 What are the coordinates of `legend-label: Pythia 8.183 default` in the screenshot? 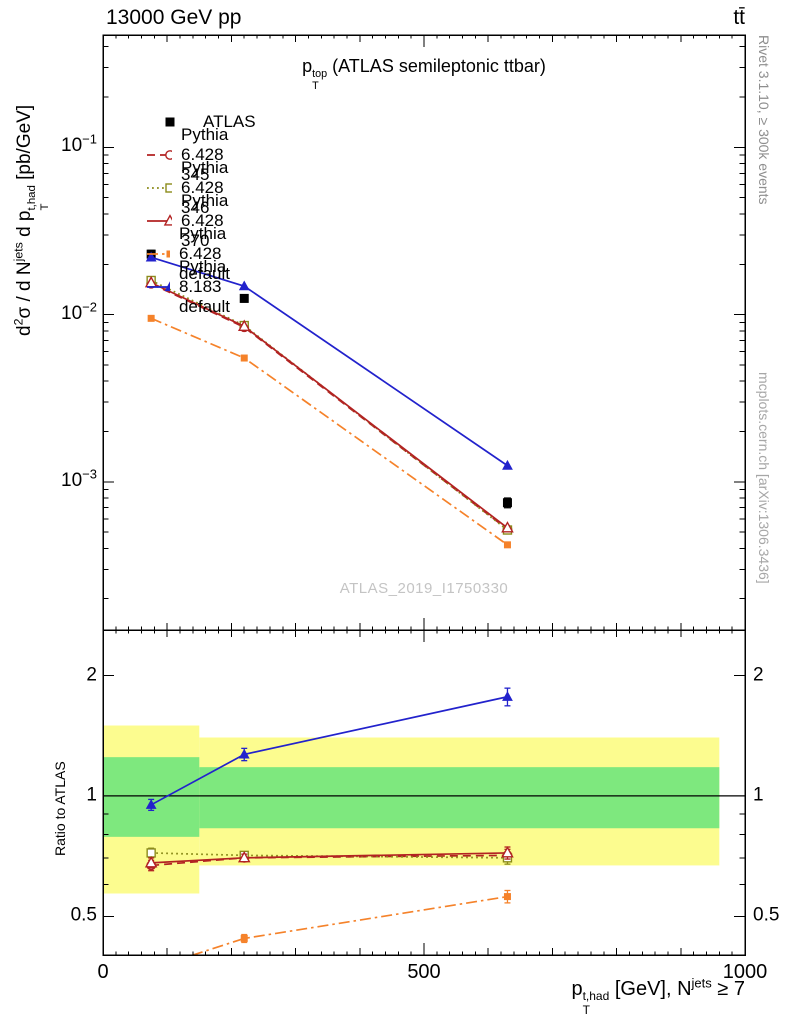 It's located at (204, 286).